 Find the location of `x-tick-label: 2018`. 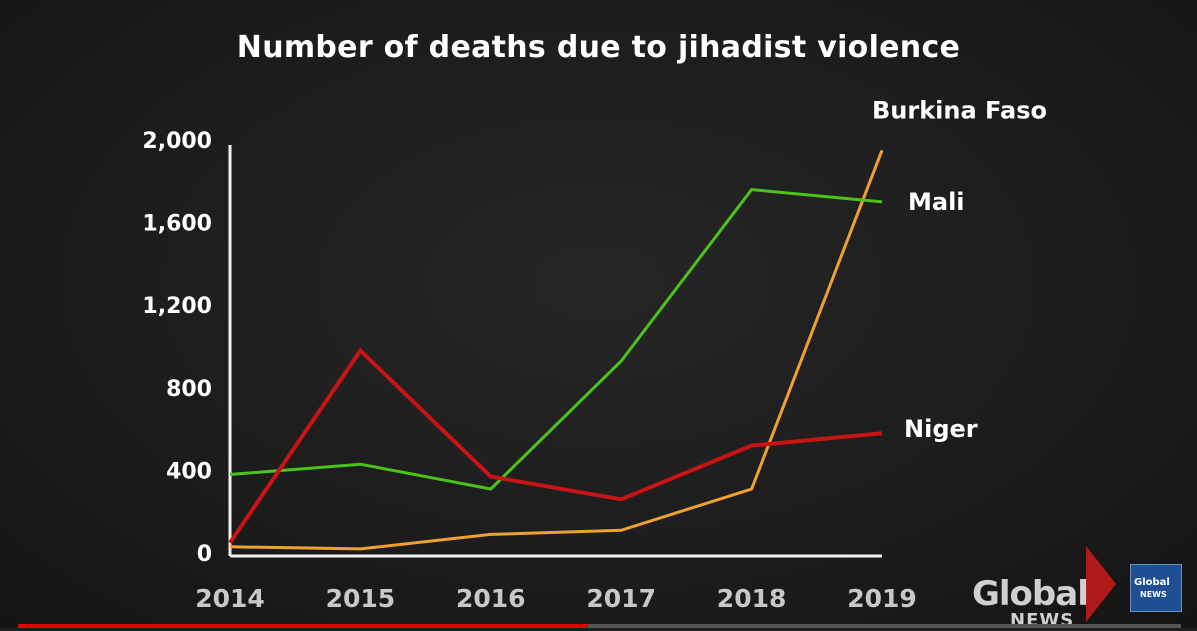

x-tick-label: 2018 is located at coordinates (752, 598).